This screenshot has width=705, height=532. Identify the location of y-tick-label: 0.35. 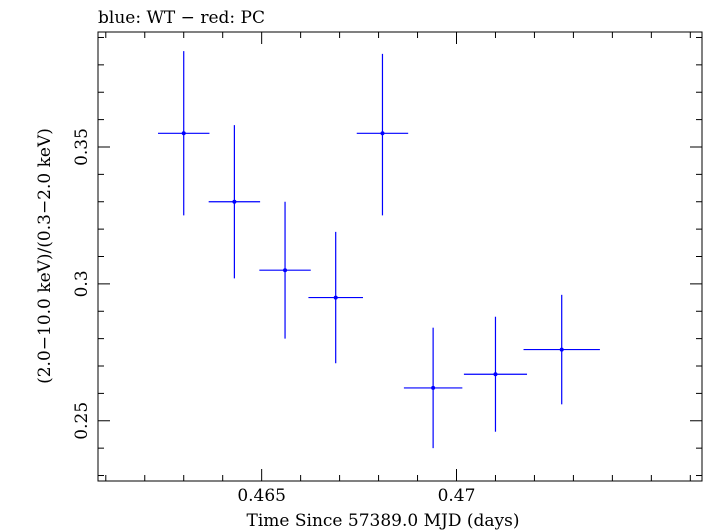
(82, 147).